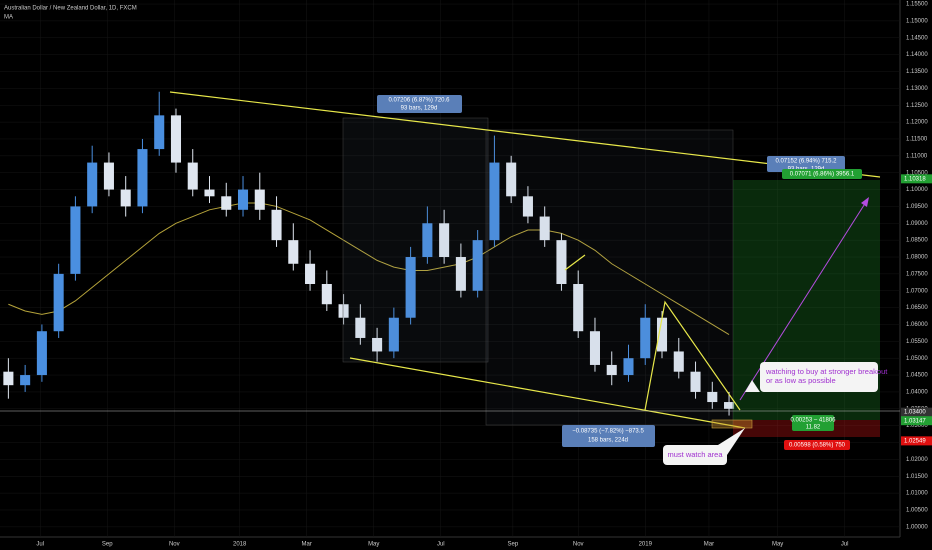  What do you see at coordinates (8, 18) in the screenshot?
I see `indicator-label: MA` at bounding box center [8, 18].